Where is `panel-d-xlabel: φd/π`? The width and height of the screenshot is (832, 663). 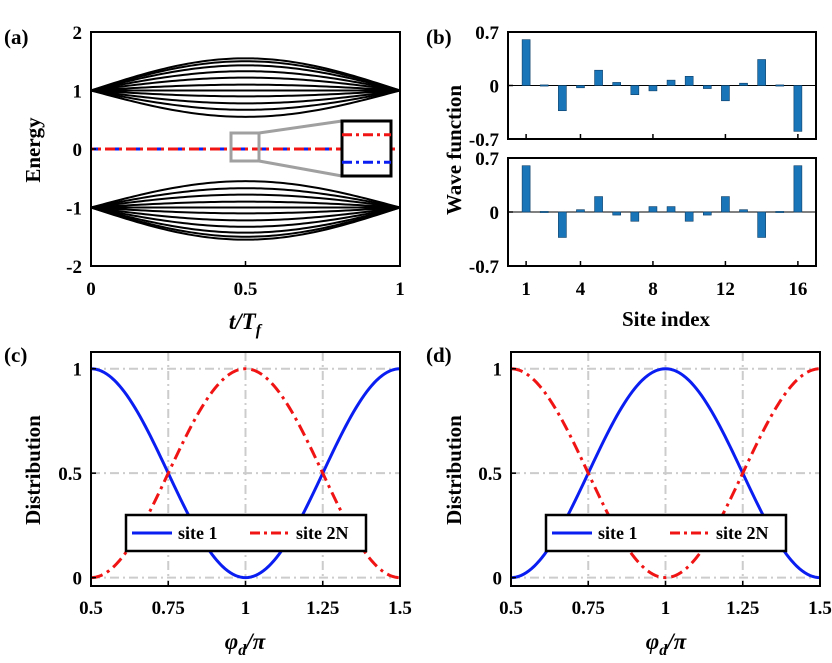 panel-d-xlabel: φd/π is located at coordinates (667, 644).